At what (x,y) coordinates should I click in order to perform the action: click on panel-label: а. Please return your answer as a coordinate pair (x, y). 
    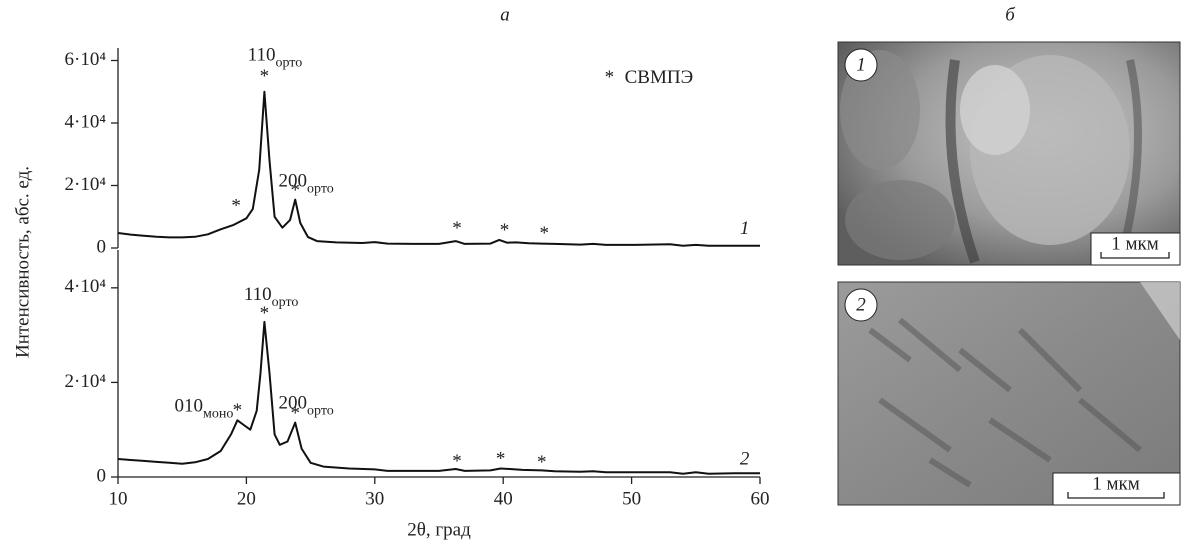
    Looking at the image, I should click on (505, 14).